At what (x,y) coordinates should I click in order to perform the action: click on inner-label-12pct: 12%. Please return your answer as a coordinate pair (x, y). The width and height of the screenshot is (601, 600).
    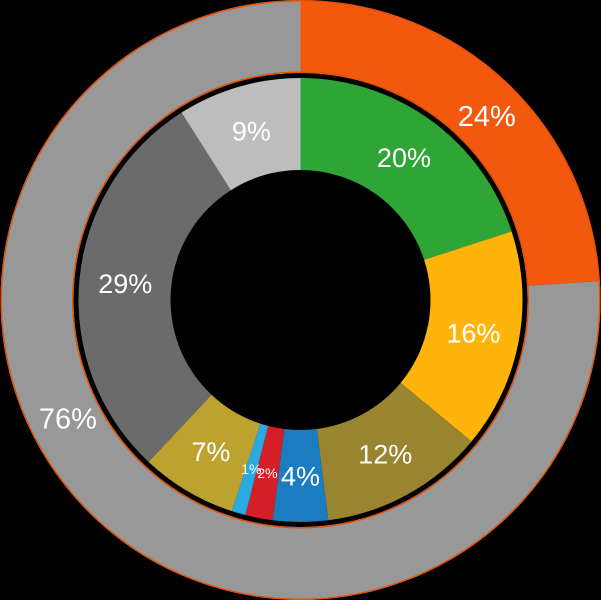
    Looking at the image, I should click on (385, 455).